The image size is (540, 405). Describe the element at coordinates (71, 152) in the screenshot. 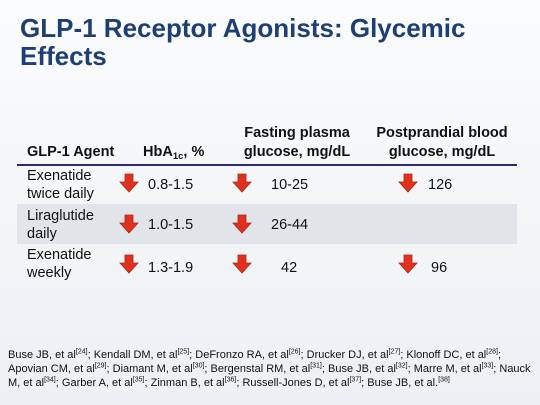

I see `header-agent: GLP-1 Agent` at that location.